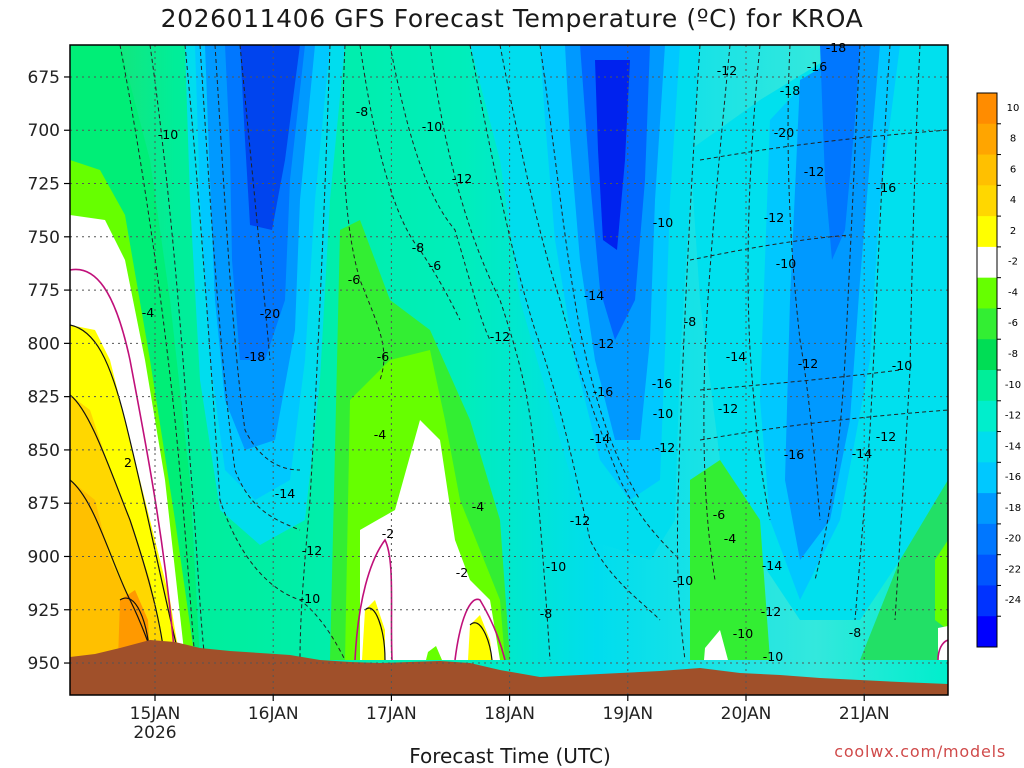  I want to click on y-tick-label: 725, so click(44, 185).